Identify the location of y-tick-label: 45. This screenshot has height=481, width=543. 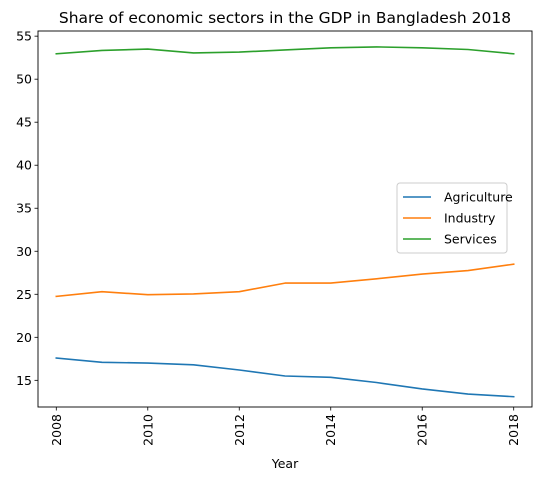
(24, 122).